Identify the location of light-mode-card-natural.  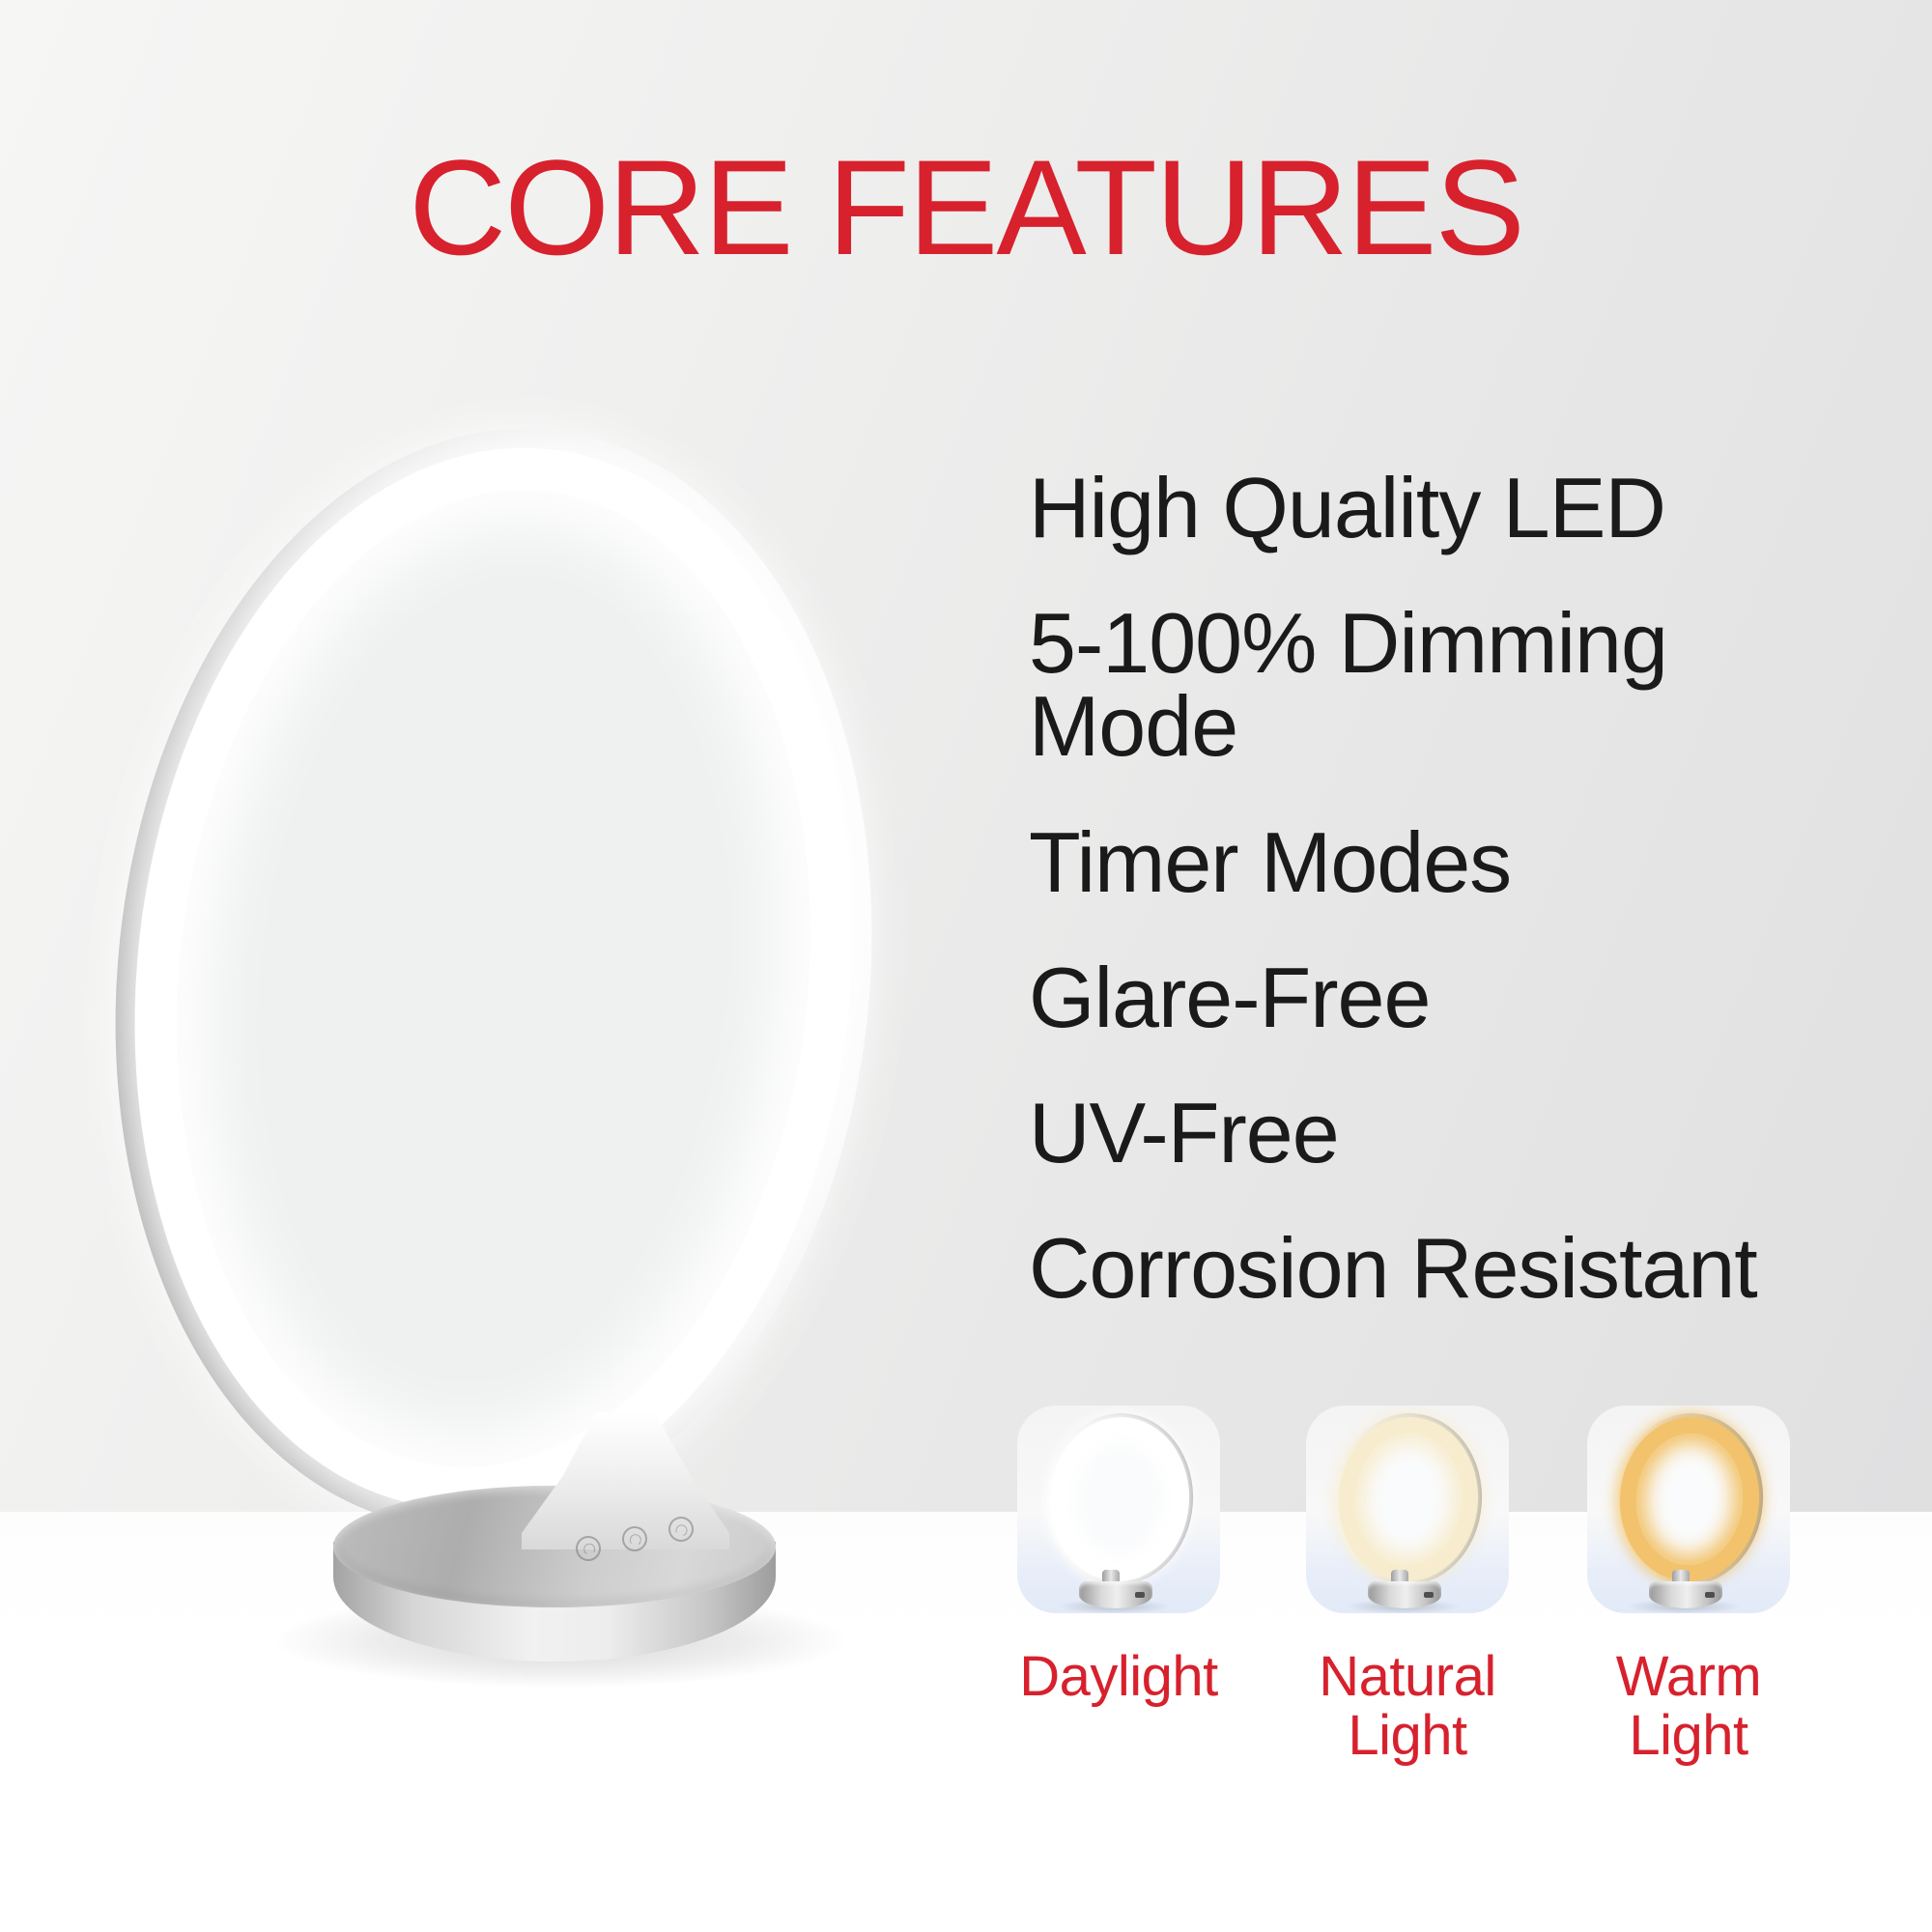
(1407, 1509).